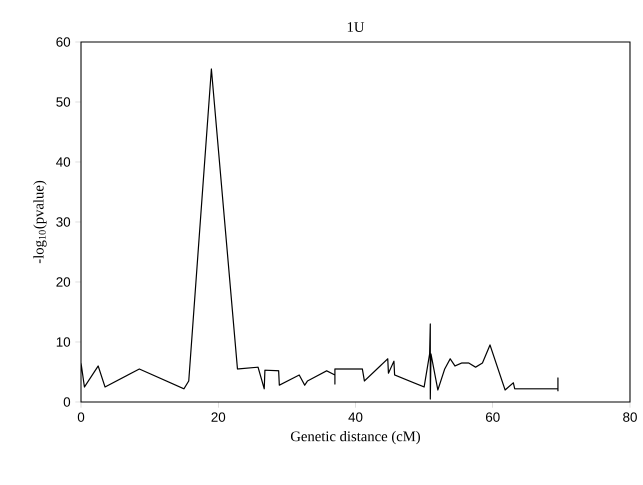  What do you see at coordinates (63, 222) in the screenshot?
I see `y-tick-label: 30` at bounding box center [63, 222].